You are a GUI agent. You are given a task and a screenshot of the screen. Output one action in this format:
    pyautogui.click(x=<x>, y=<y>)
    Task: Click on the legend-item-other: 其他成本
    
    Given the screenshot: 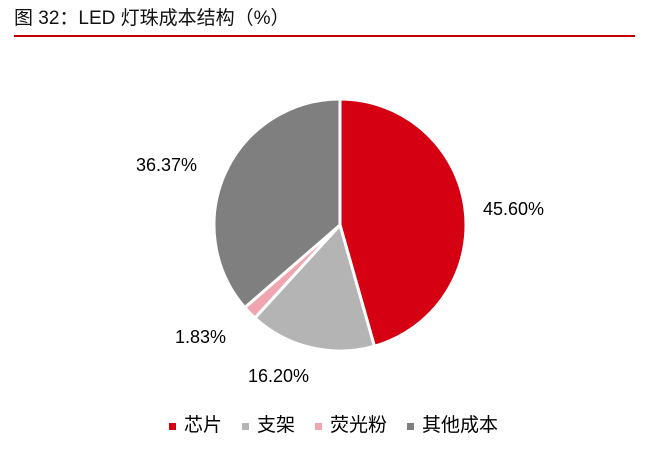 What is the action you would take?
    pyautogui.click(x=452, y=426)
    